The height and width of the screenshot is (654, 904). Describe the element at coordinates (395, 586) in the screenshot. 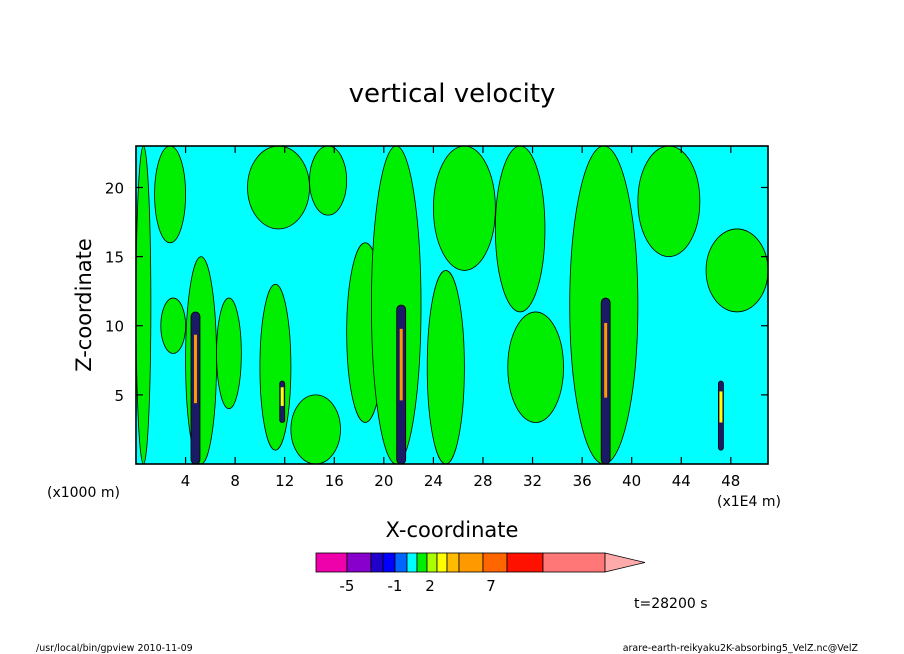

I see `colorbar-label: -1` at that location.